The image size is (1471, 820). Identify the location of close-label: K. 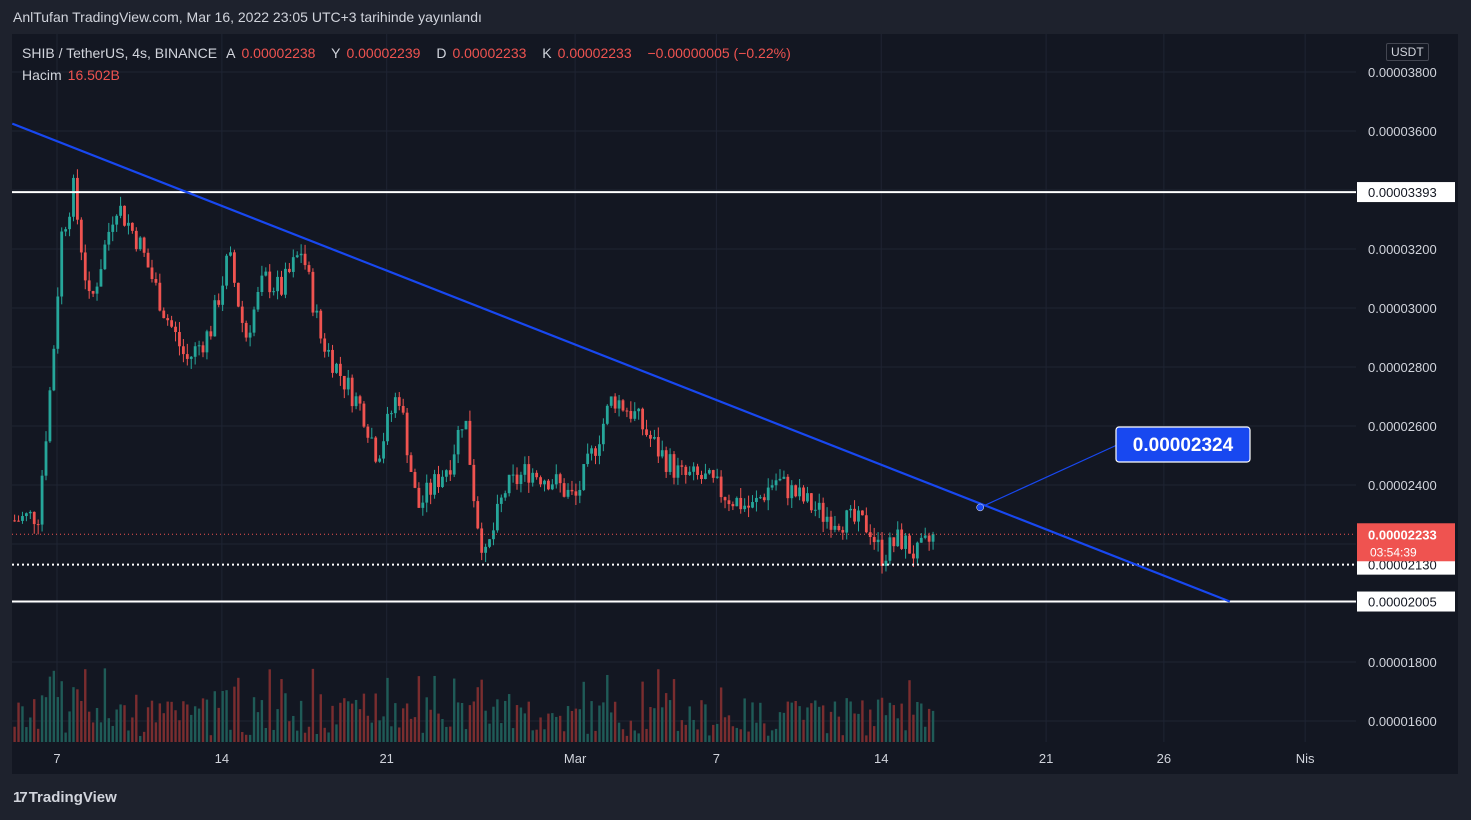
(547, 53).